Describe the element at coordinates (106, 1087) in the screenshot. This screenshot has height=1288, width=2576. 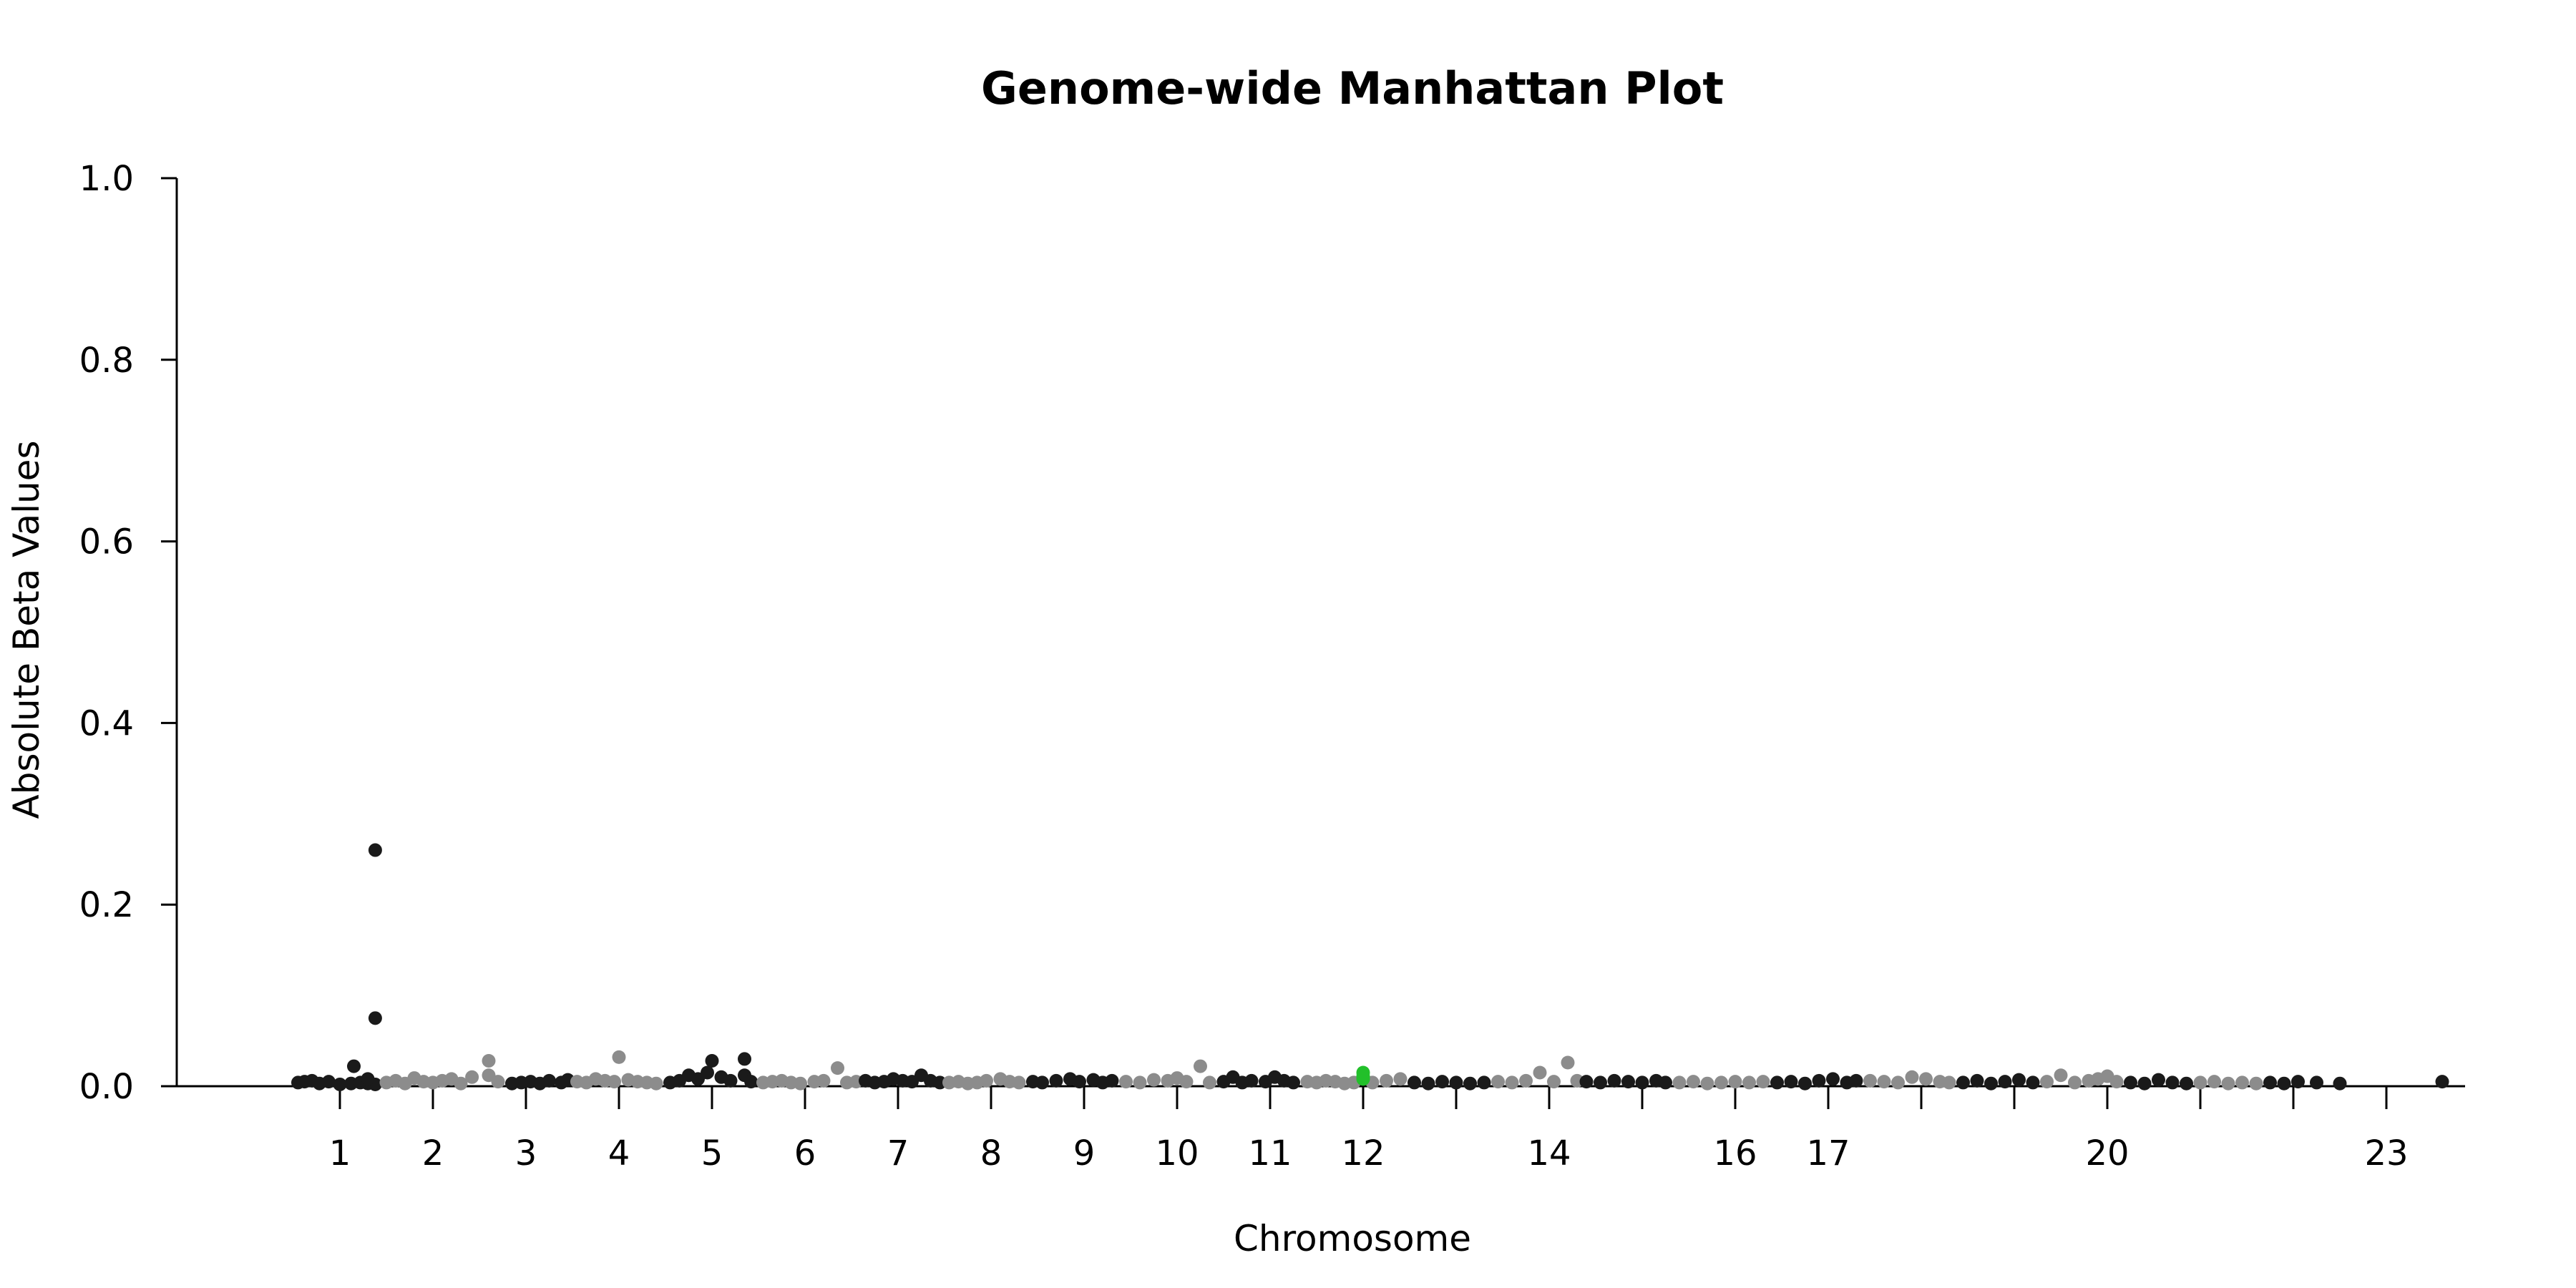
I see `y-tick-label: 0.0` at that location.